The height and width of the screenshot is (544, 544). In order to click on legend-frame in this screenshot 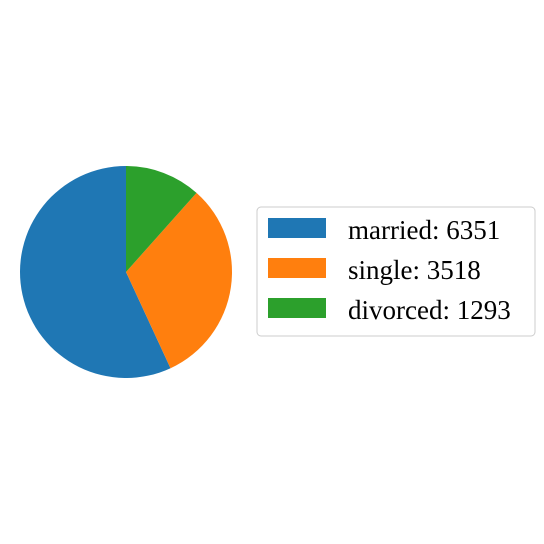, I will do `click(396, 271)`.